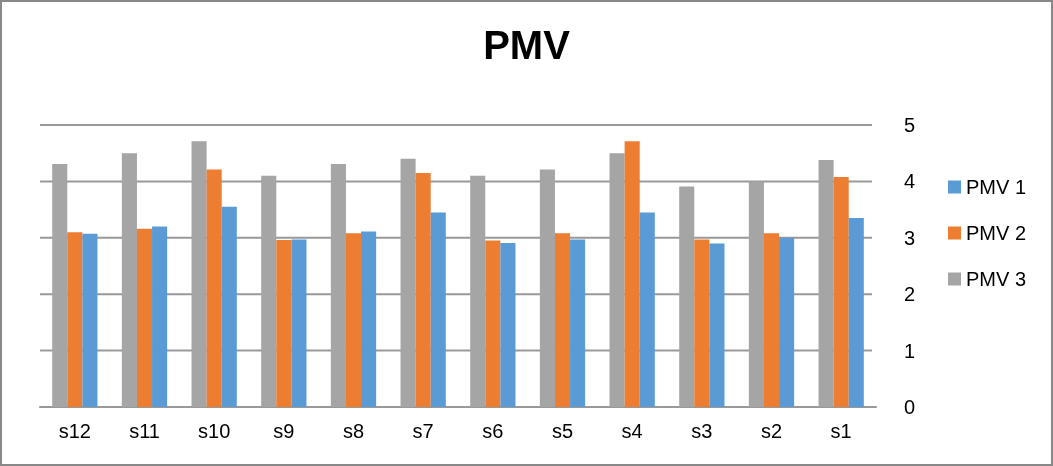  I want to click on y-tick-label: 4, so click(910, 181).